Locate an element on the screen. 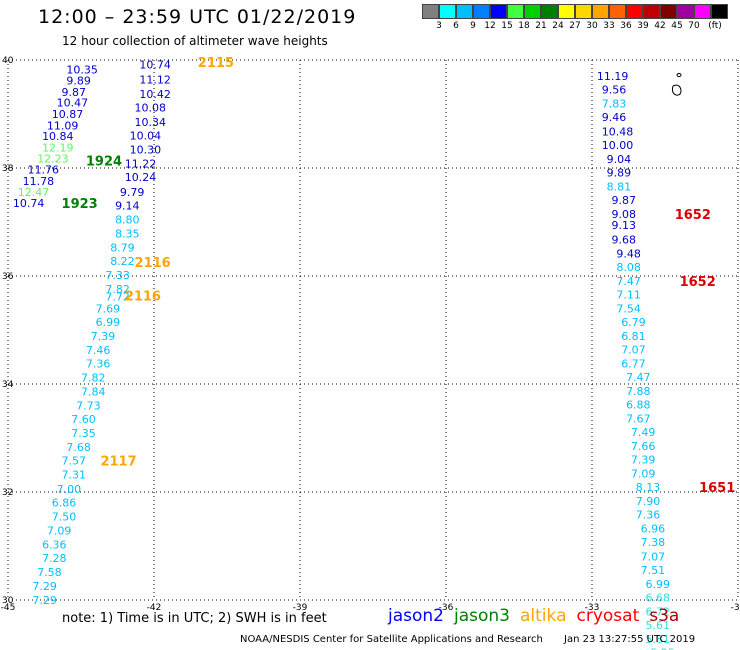 The width and height of the screenshot is (740, 650). legend-tick-label: 33 is located at coordinates (609, 26).